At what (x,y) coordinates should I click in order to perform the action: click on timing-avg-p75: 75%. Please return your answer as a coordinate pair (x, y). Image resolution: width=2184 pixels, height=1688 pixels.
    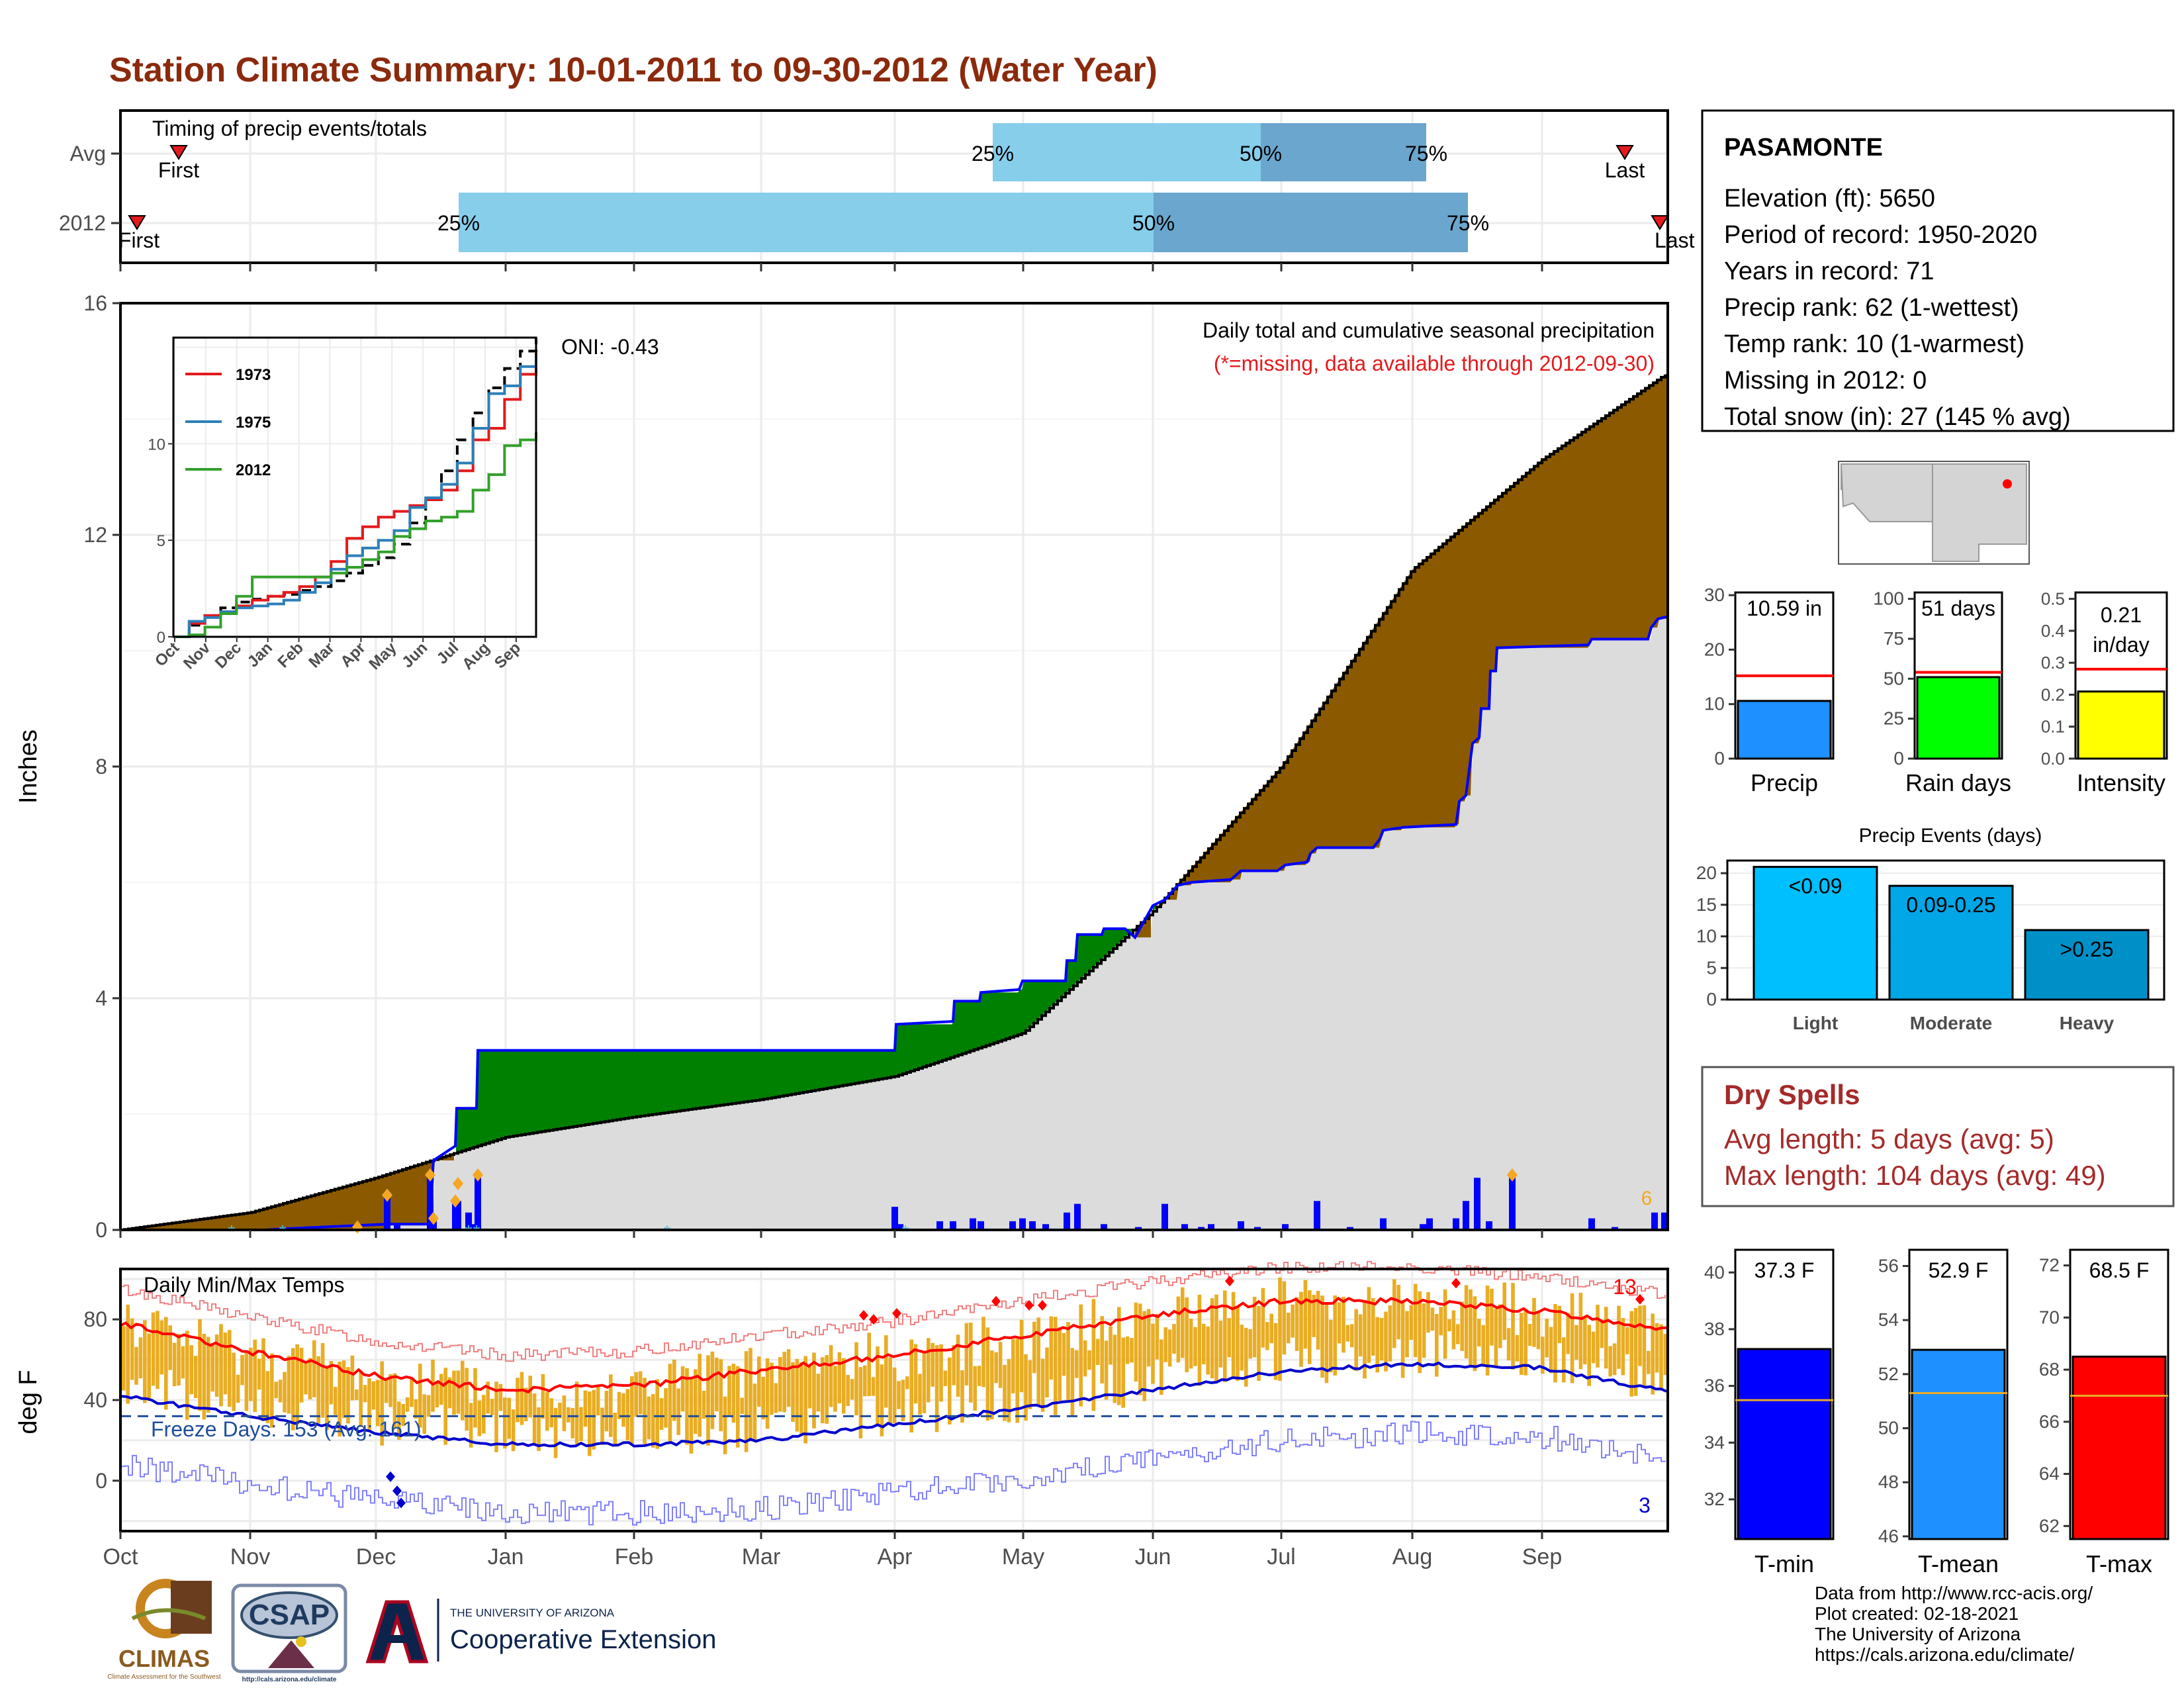
    Looking at the image, I should click on (1426, 153).